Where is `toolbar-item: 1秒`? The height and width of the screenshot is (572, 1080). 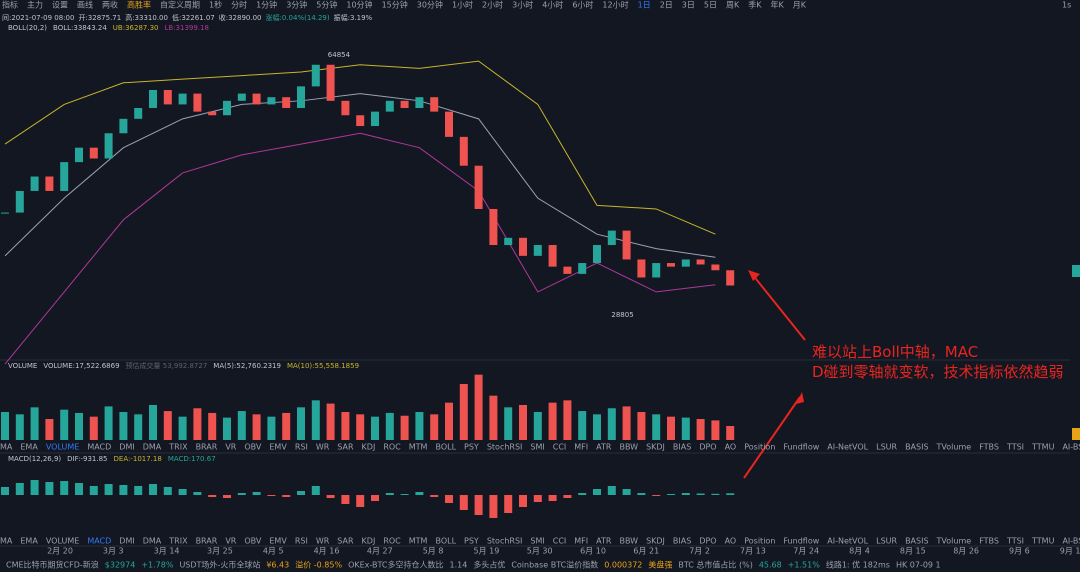
toolbar-item: 1秒 is located at coordinates (215, 5).